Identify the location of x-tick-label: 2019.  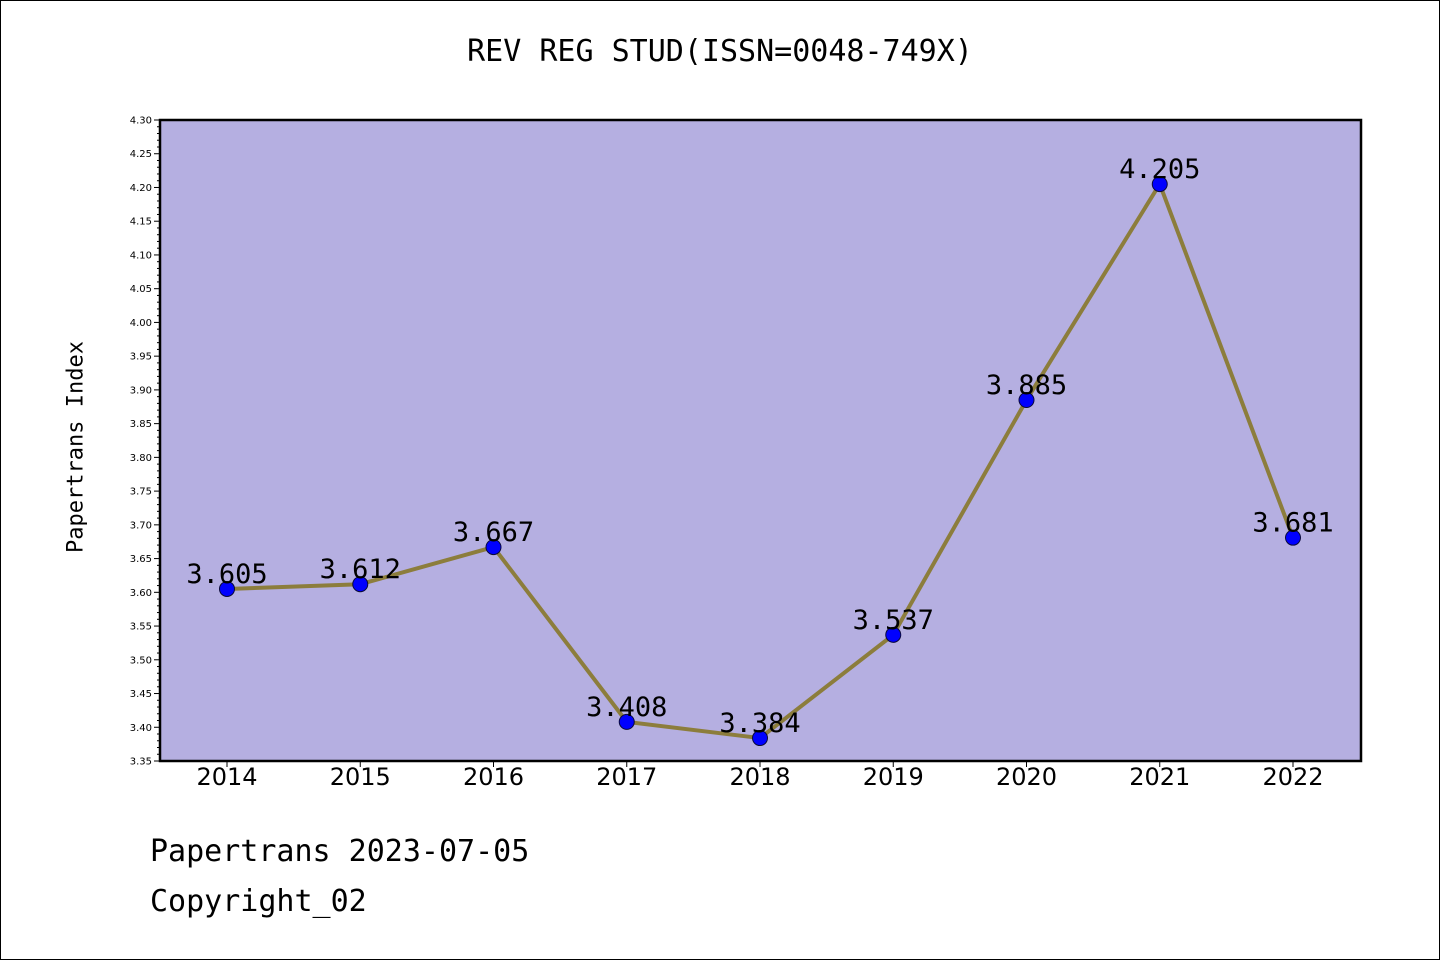
(893, 777).